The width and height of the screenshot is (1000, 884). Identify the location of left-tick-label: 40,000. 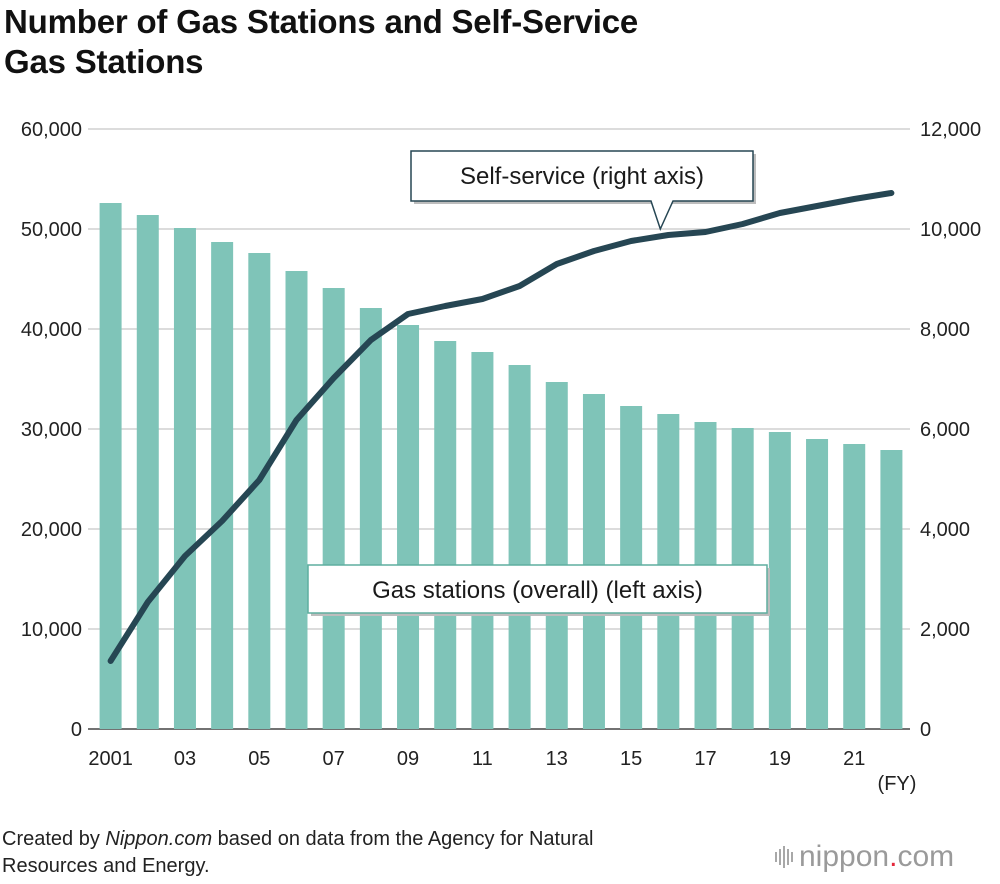
(51, 330).